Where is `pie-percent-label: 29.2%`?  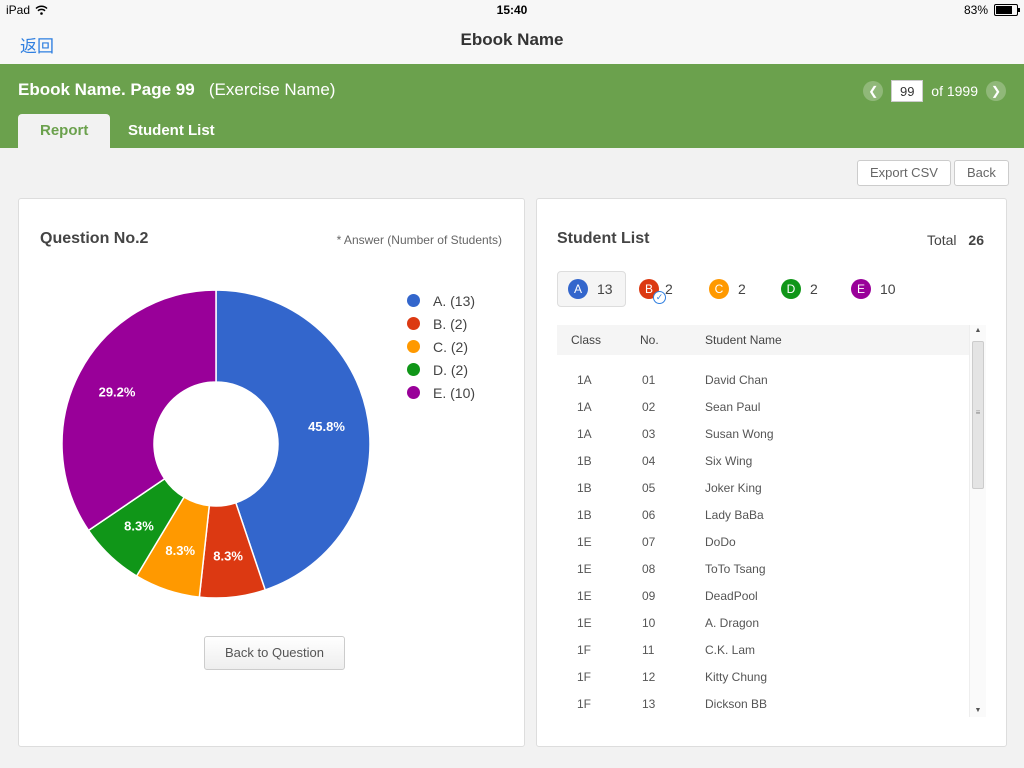 pie-percent-label: 29.2% is located at coordinates (117, 392).